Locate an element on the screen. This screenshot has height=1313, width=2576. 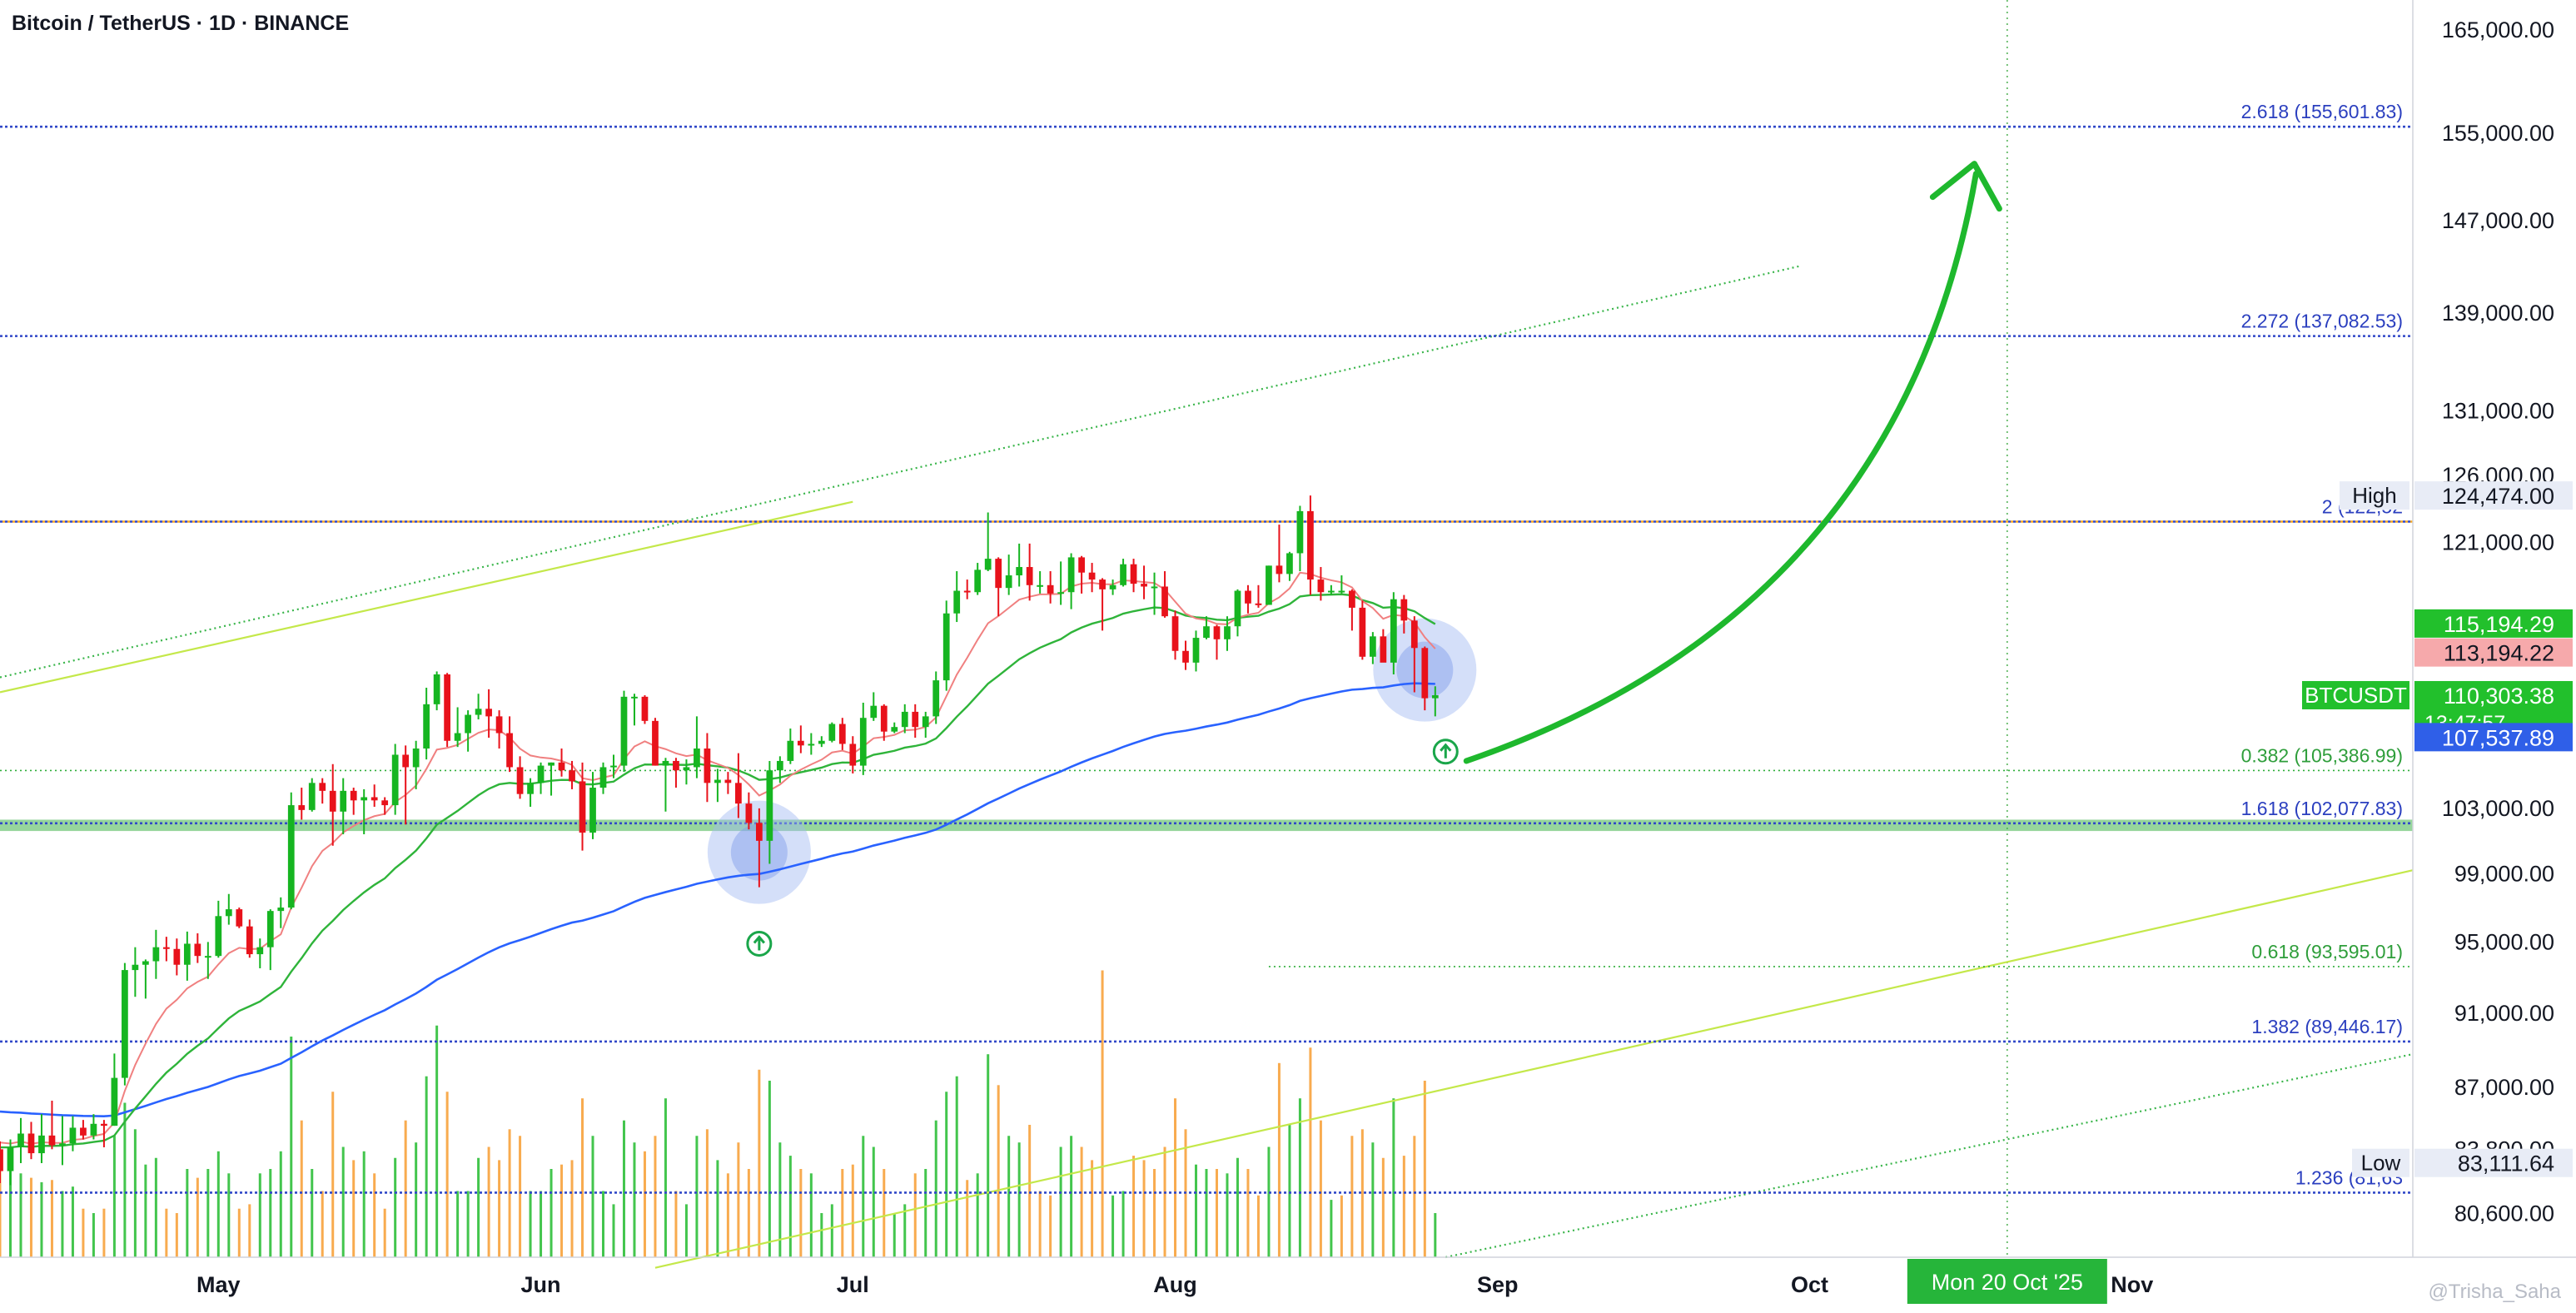
price-tag-bg is located at coordinates (2493, 652).